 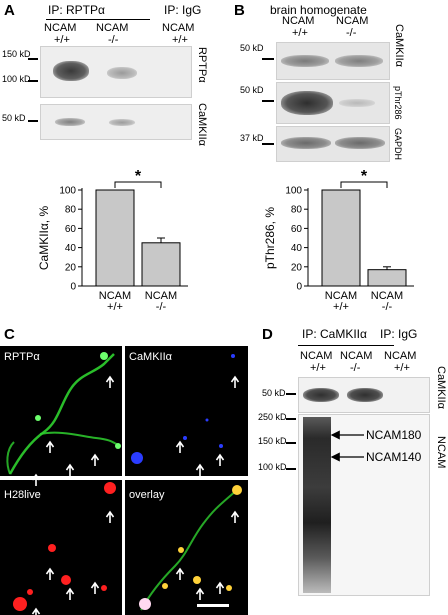 I want to click on panel-a-chart-xlabel-0-genotype: +/+, so click(x=115, y=305).